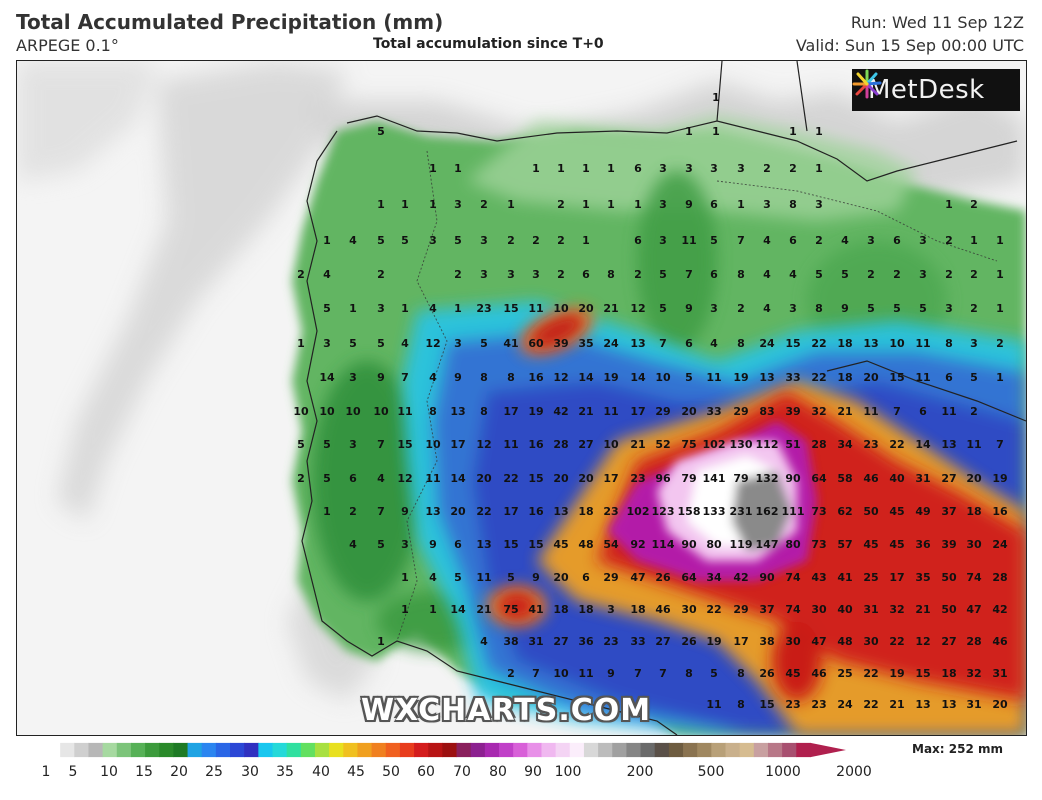  What do you see at coordinates (381, 544) in the screenshot?
I see `precip-value-label: 5` at bounding box center [381, 544].